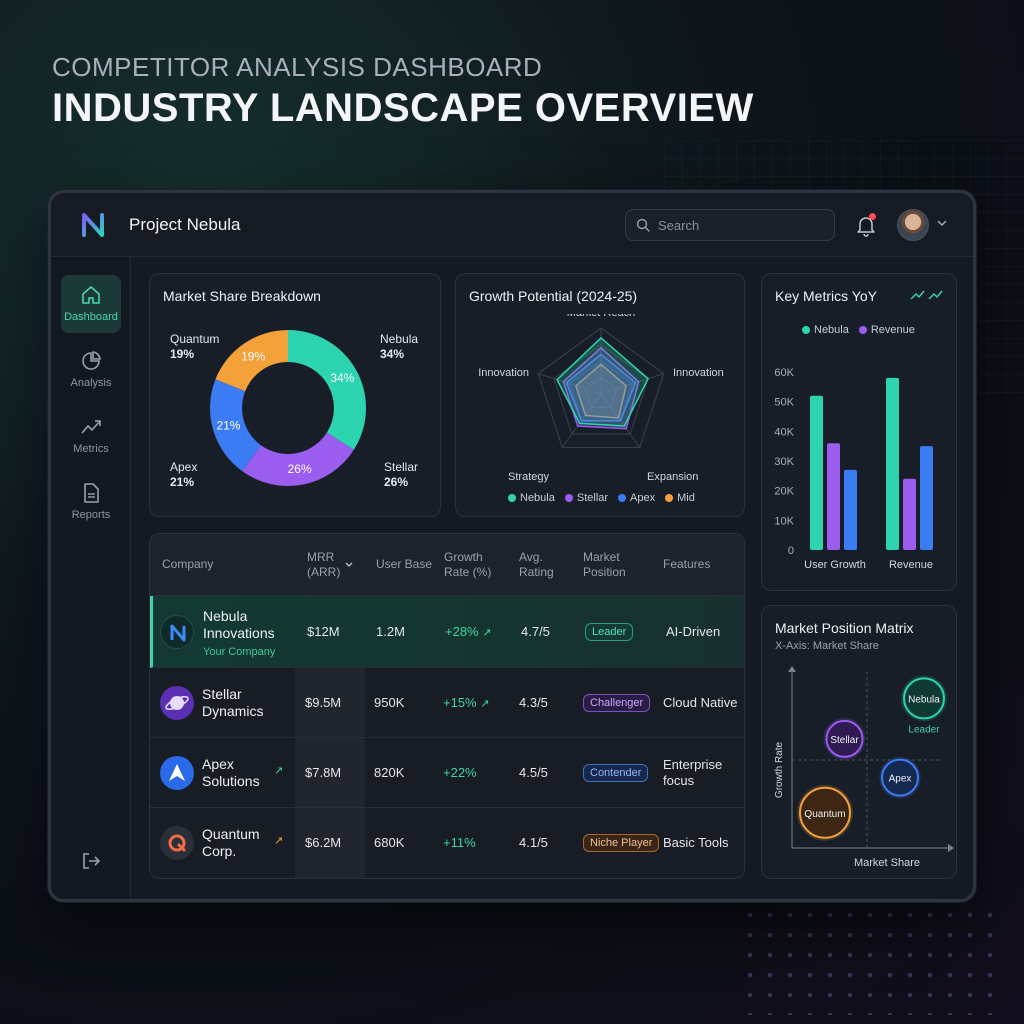 This screenshot has width=1024, height=1024. I want to click on key-metrics-title: Key Metrics YoY, so click(826, 296).